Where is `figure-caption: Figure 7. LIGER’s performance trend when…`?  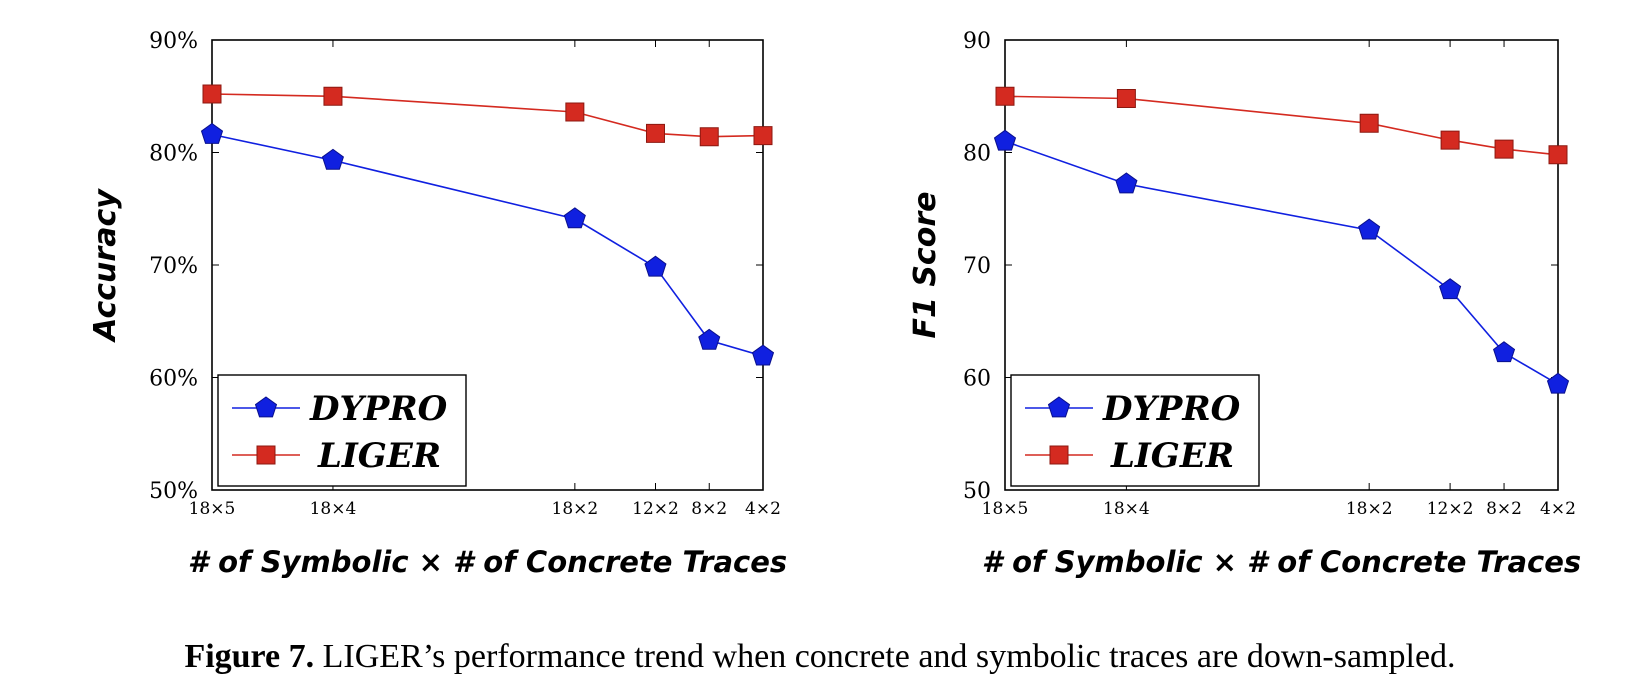 figure-caption: Figure 7. LIGER’s performance trend when… is located at coordinates (820, 657).